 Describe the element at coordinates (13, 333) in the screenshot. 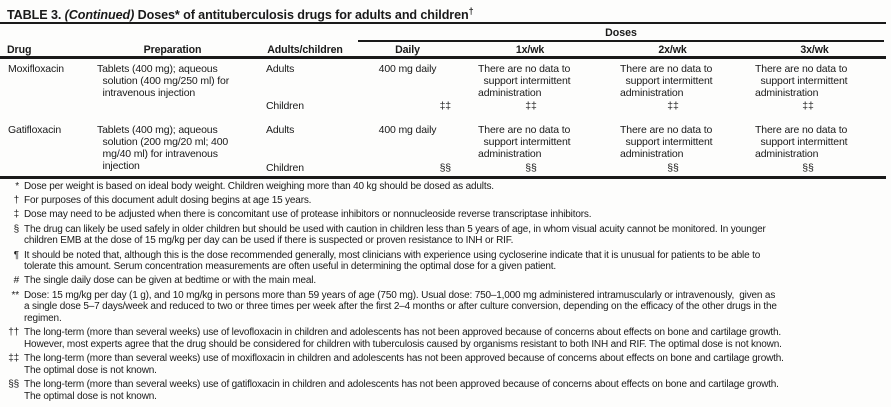

I see `footnote-marker: ††` at that location.